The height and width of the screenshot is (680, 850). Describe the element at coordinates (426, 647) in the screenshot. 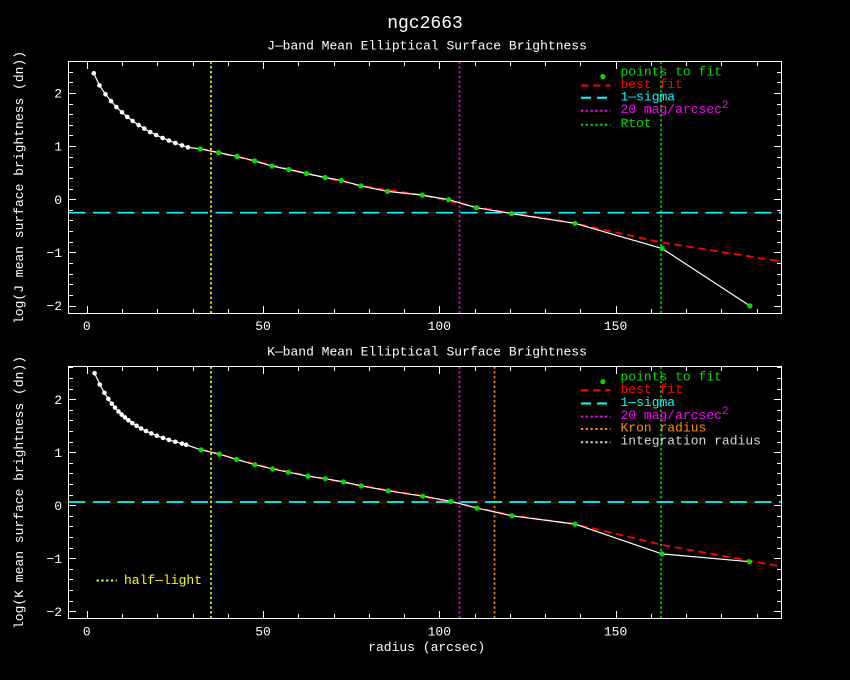

I see `svg-text: radius (arcsec)` at that location.